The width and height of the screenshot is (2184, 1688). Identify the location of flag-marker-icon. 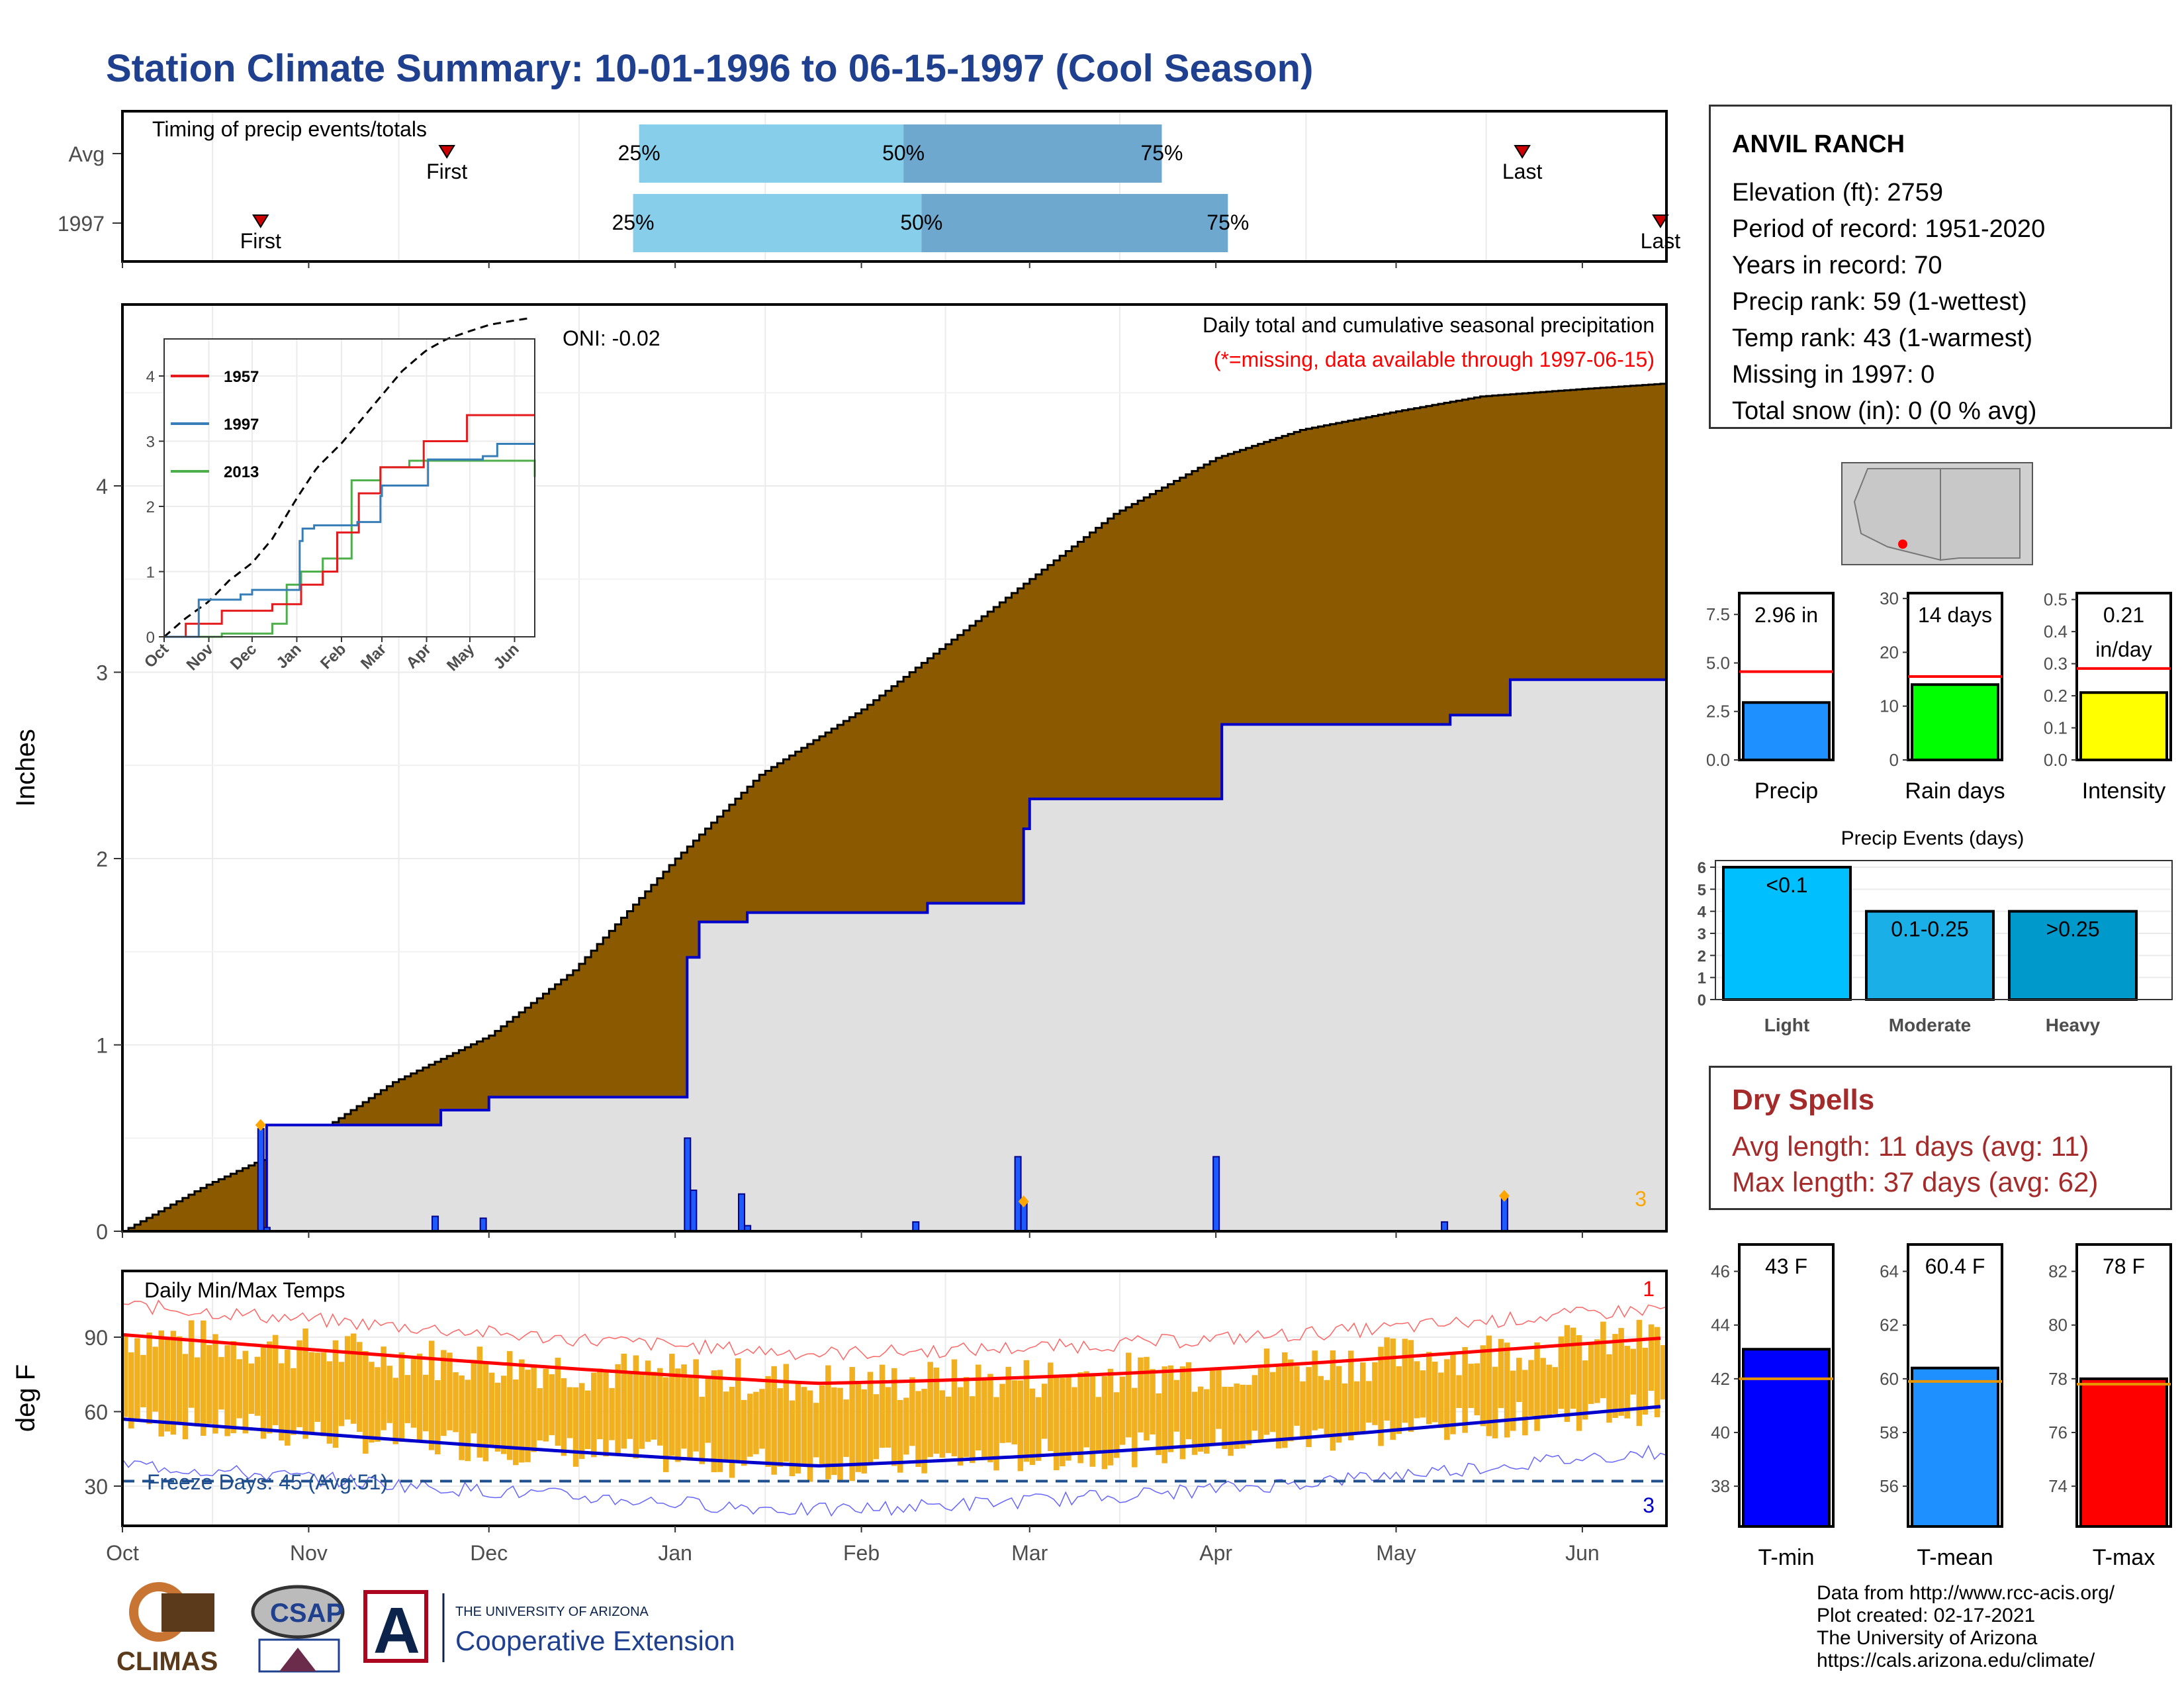
(260, 1125).